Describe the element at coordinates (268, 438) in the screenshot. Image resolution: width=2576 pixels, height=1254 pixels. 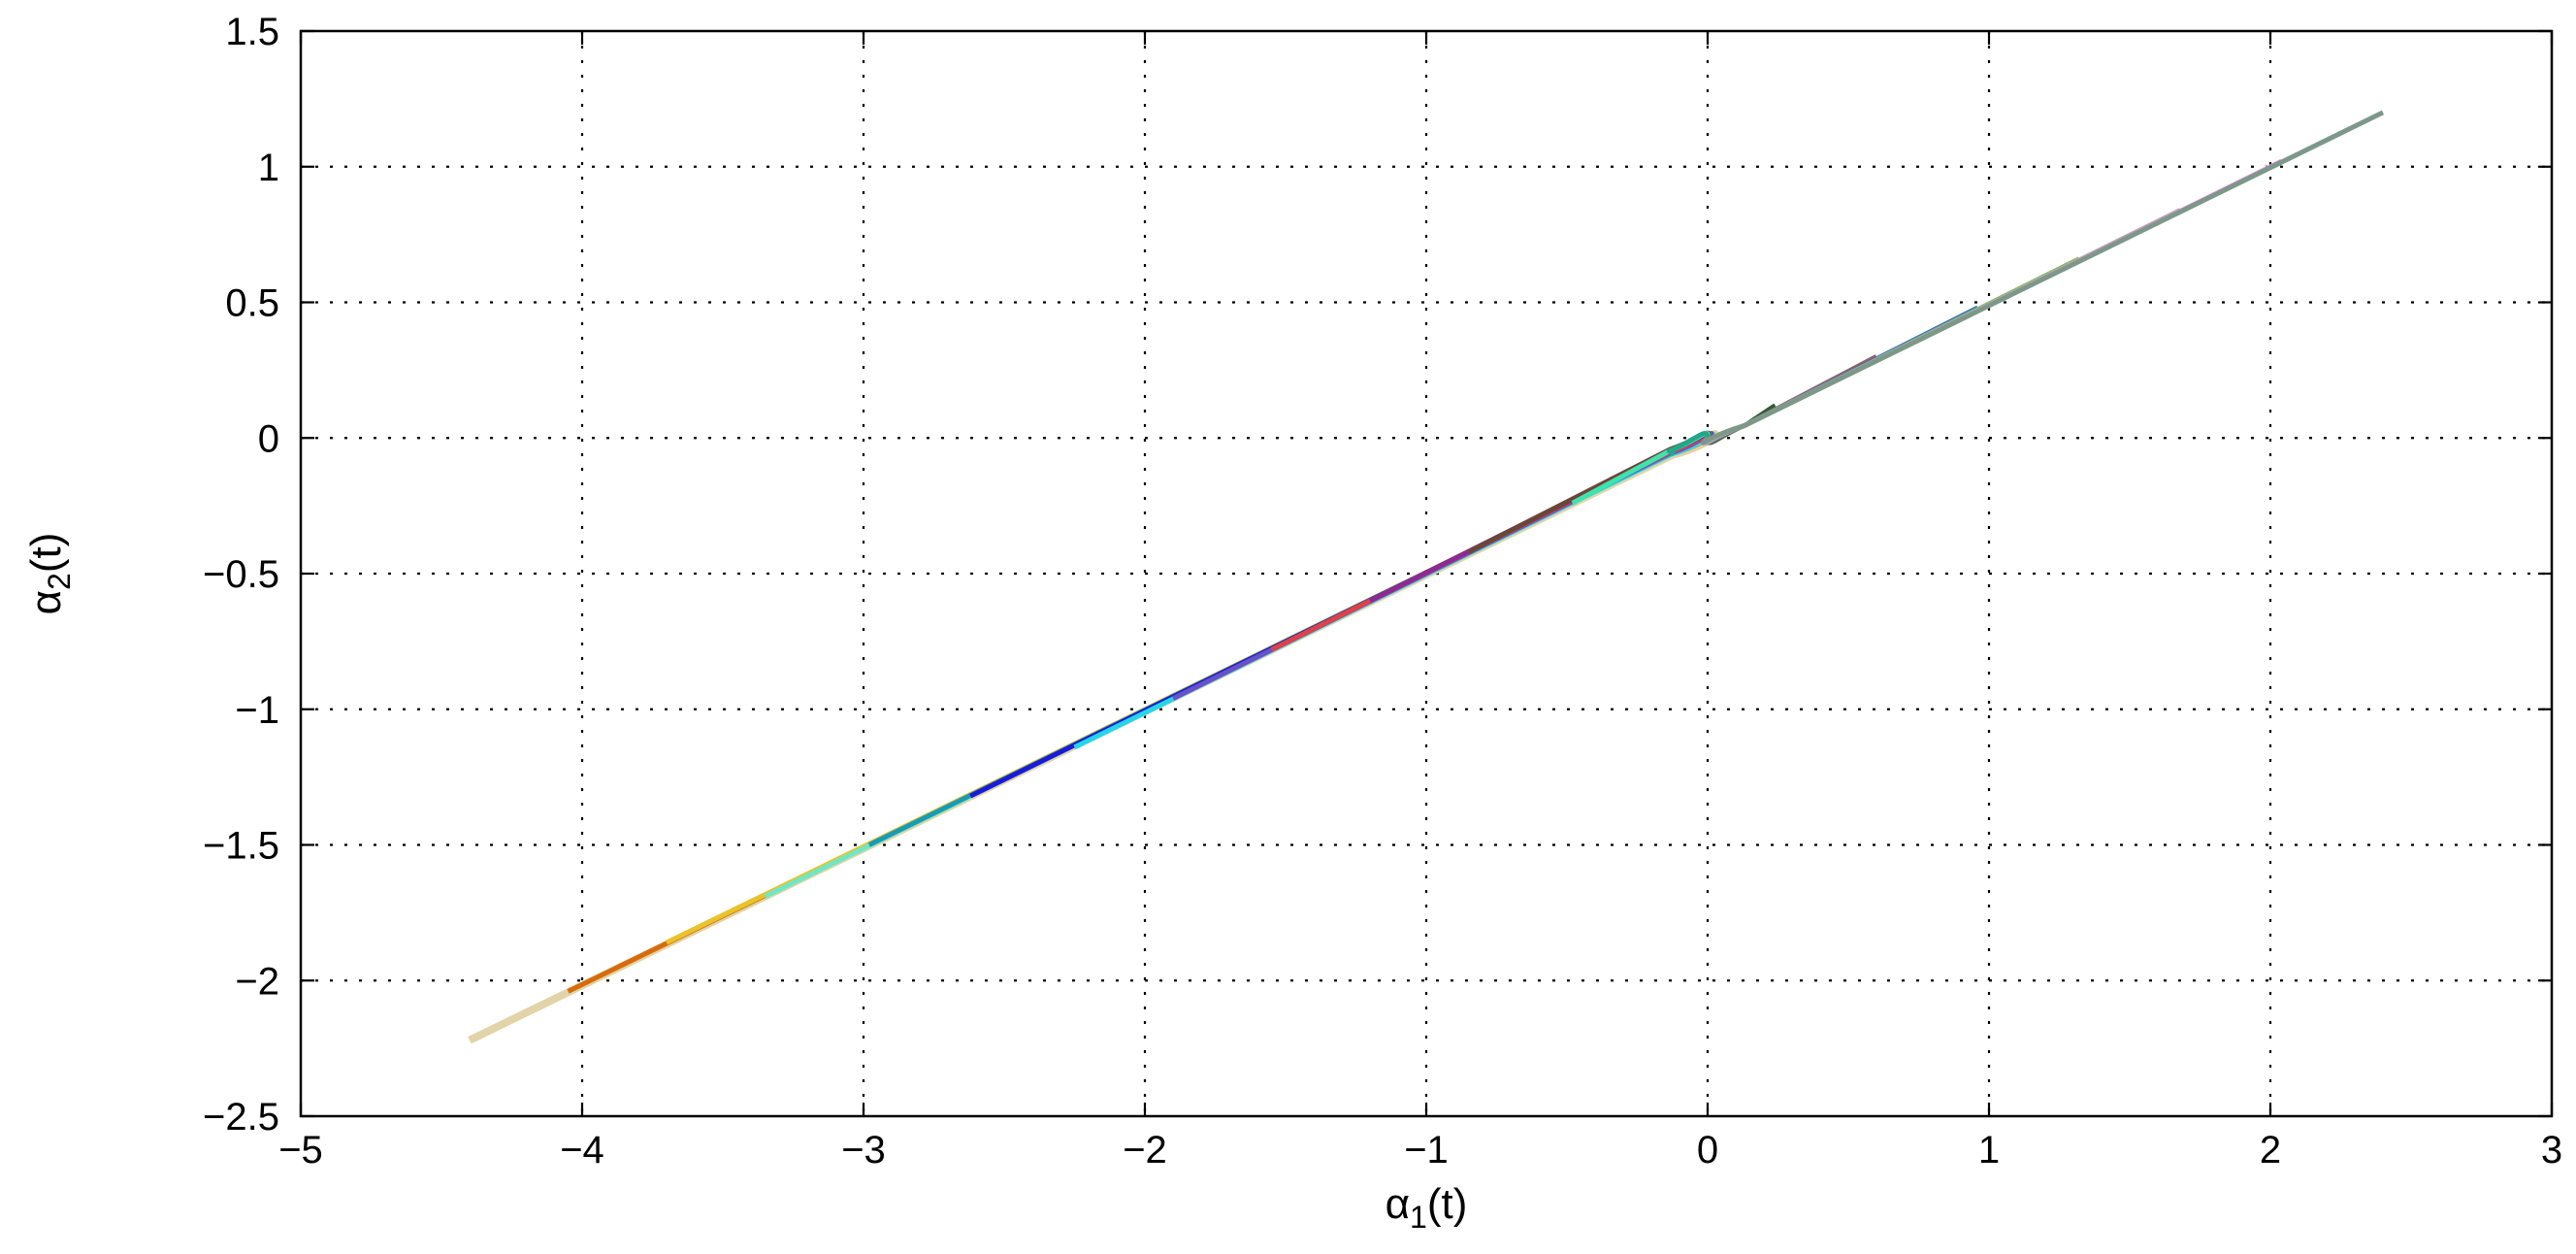
I see `y-tick-label: 0` at that location.